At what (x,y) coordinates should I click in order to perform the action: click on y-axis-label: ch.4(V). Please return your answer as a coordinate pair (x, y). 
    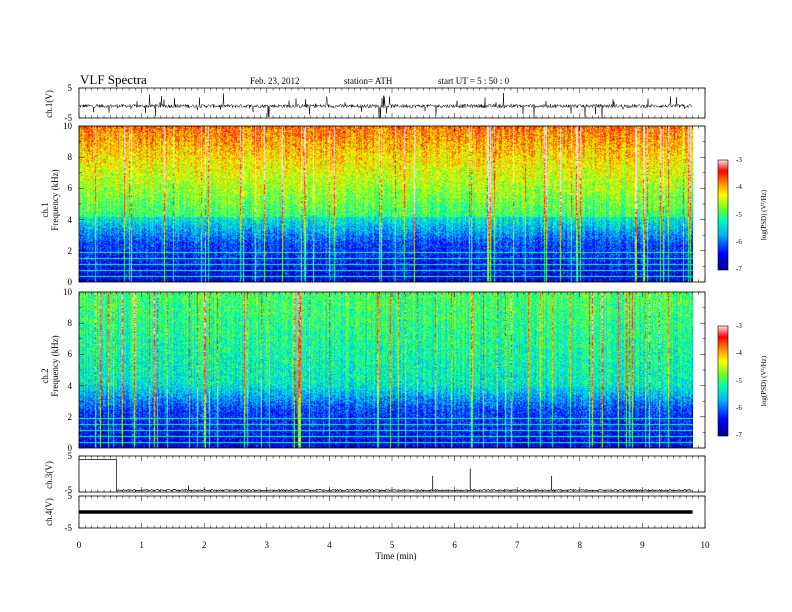
    Looking at the image, I should click on (49, 512).